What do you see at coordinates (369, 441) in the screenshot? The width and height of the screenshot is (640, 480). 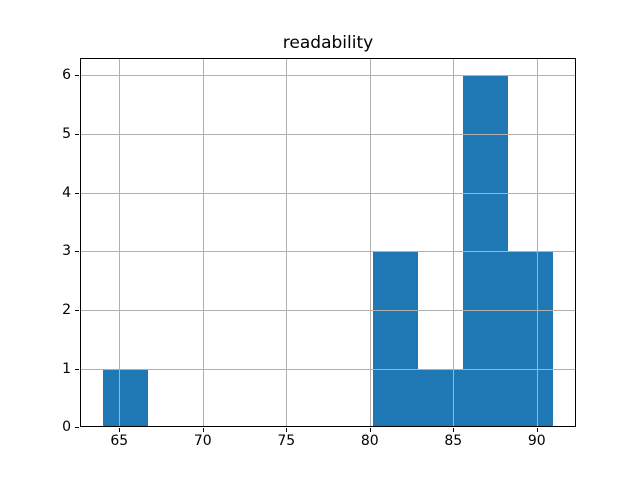 I see `x-tick-label: 80` at bounding box center [369, 441].